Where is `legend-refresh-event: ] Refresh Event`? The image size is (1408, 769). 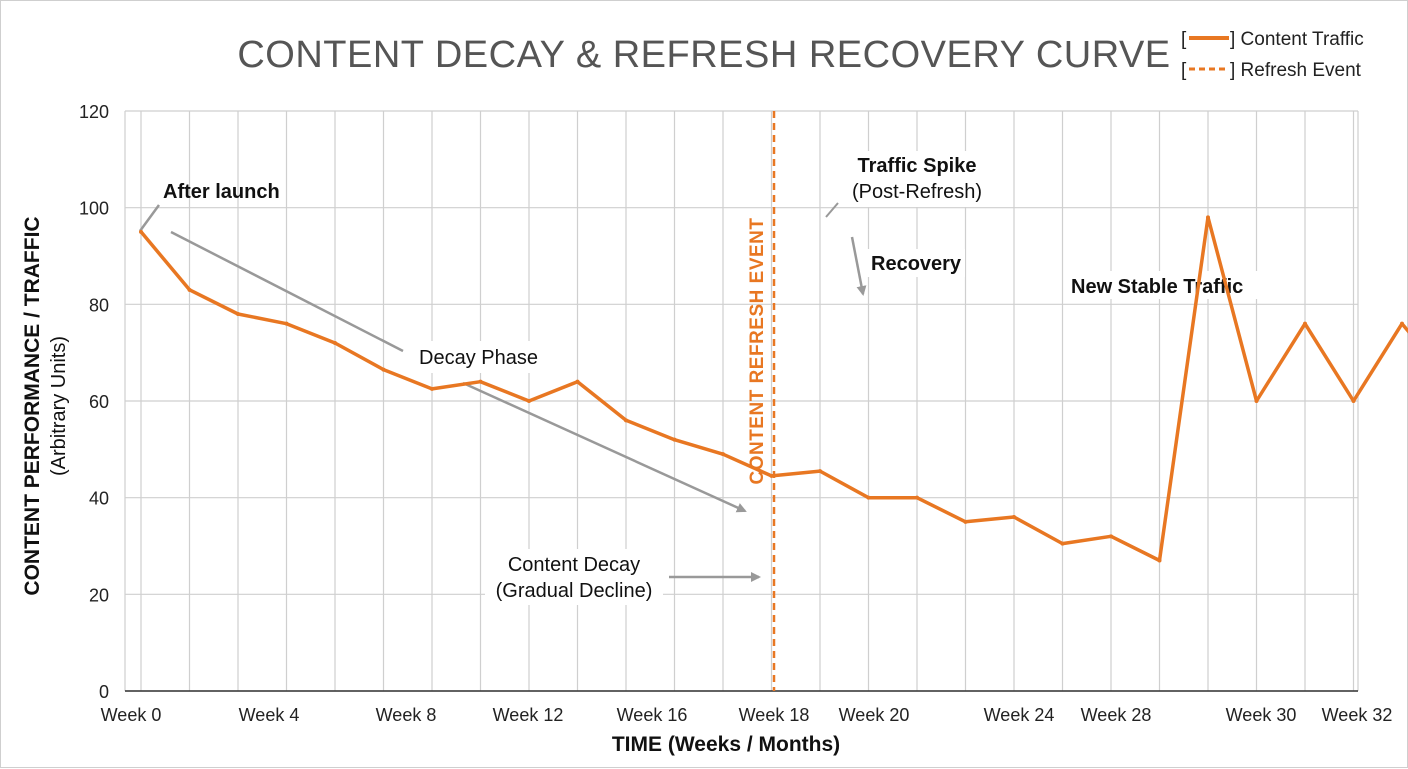 legend-refresh-event: ] Refresh Event is located at coordinates (1296, 70).